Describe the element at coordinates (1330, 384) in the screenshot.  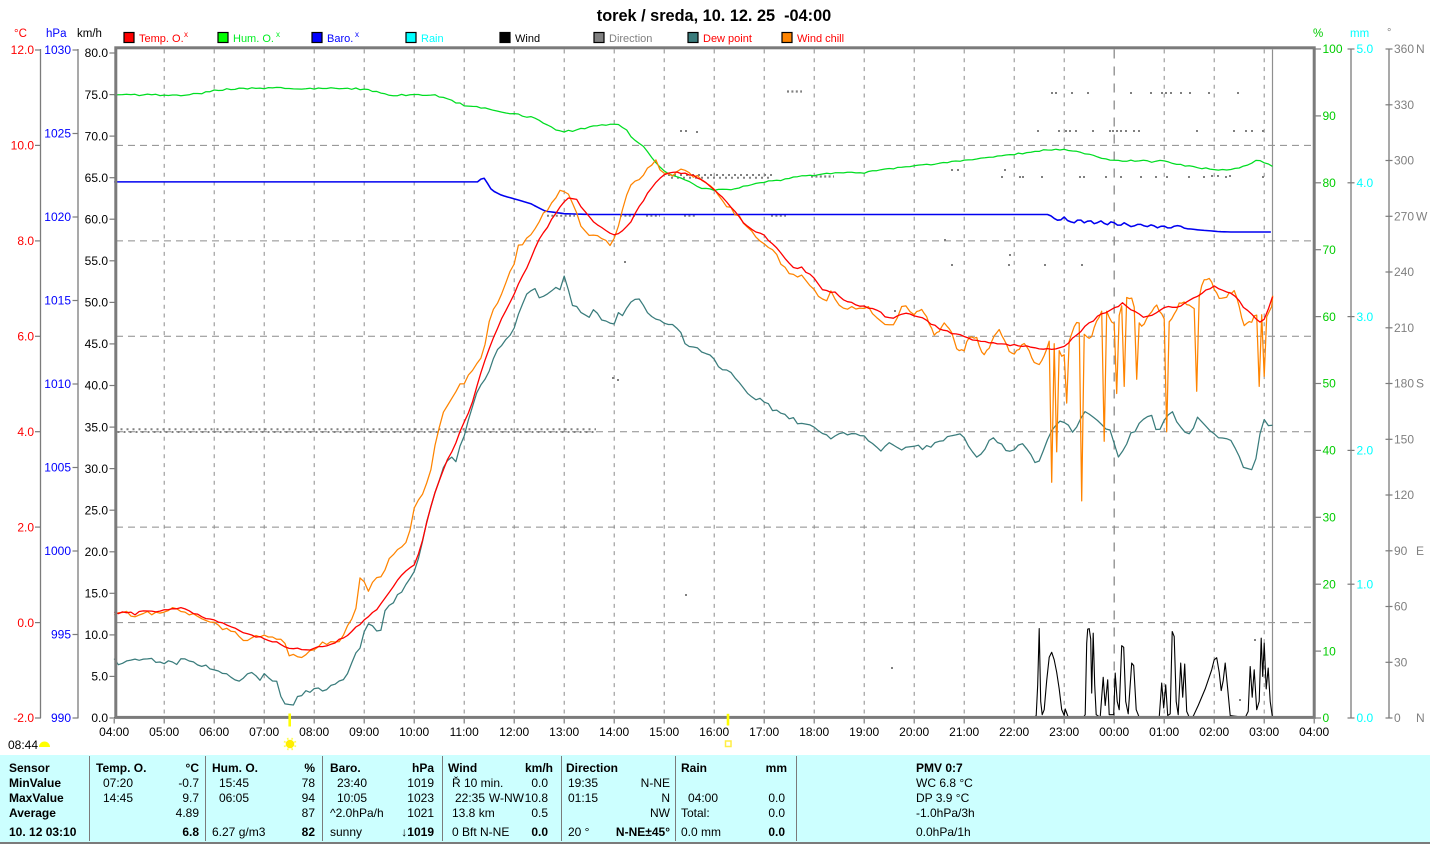
I see `svg-text: 50` at that location.